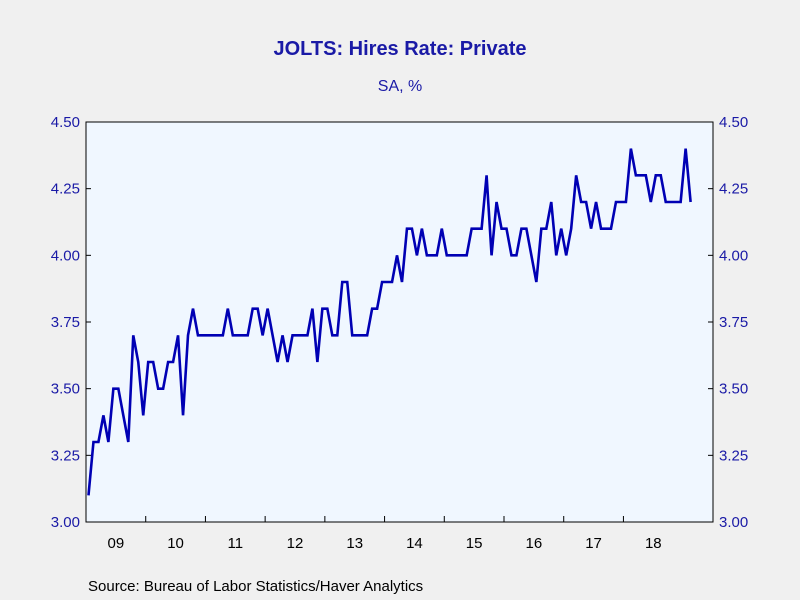  Describe the element at coordinates (653, 543) in the screenshot. I see `x-tick-label: 18` at that location.